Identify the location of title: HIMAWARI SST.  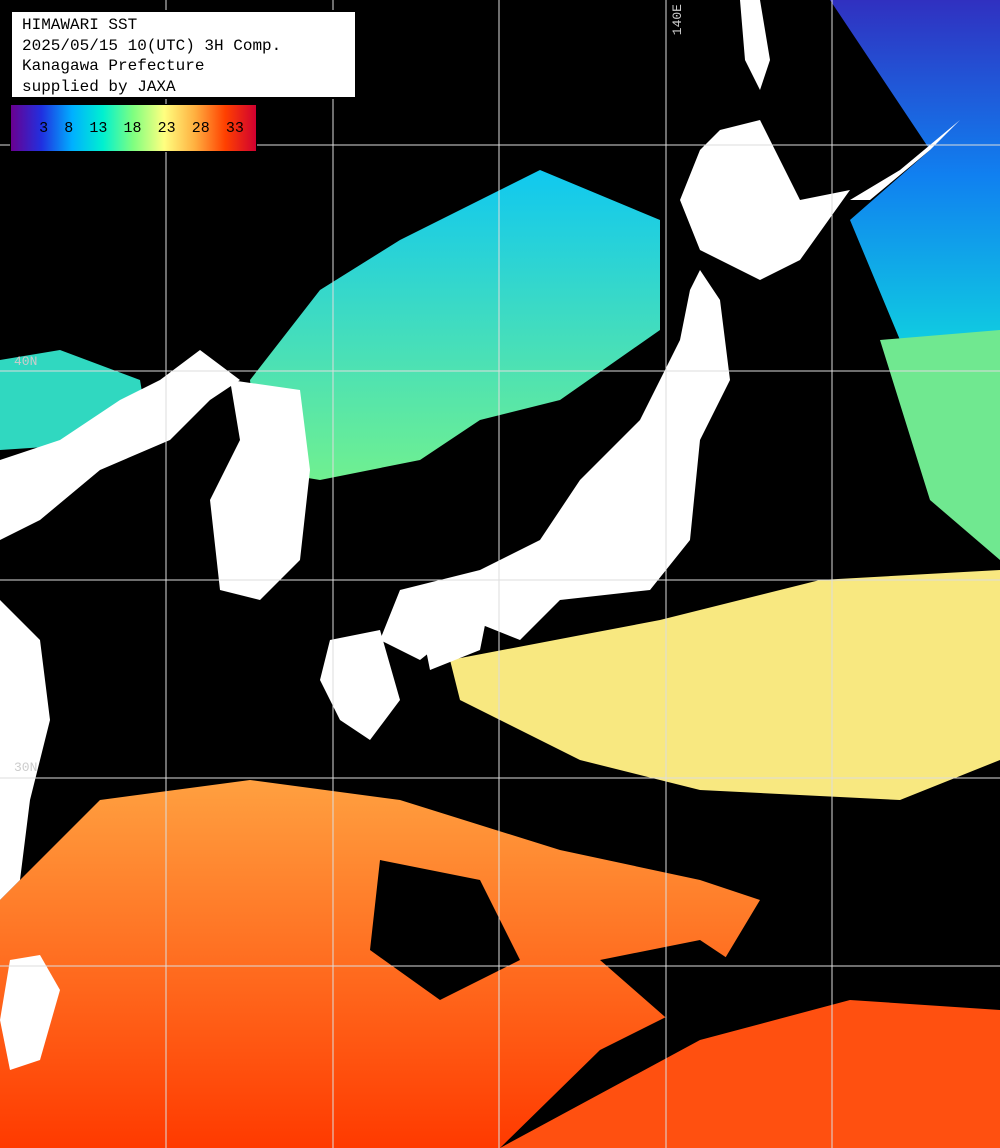
(80, 25).